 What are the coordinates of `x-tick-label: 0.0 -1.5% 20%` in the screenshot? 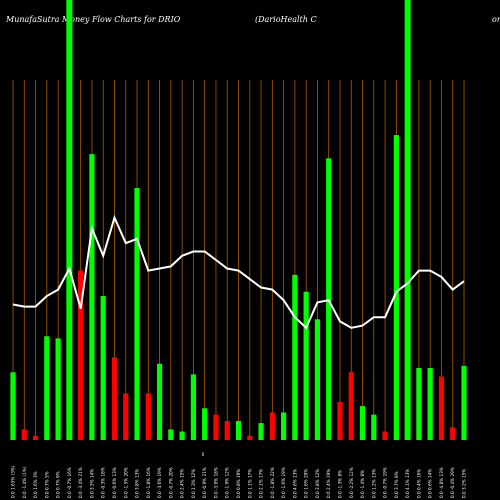 It's located at (125, 482).